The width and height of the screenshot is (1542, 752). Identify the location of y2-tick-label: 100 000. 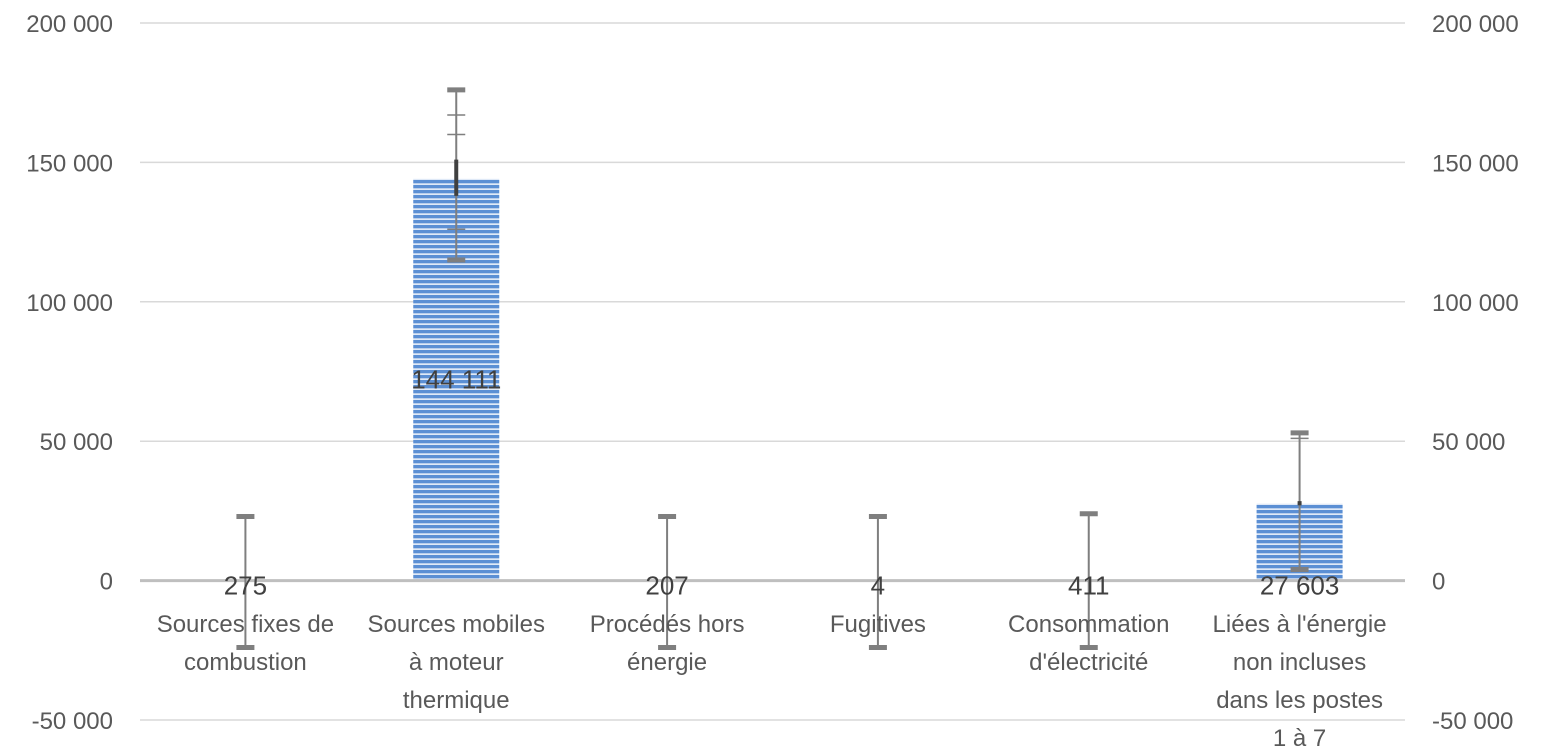
(1475, 303).